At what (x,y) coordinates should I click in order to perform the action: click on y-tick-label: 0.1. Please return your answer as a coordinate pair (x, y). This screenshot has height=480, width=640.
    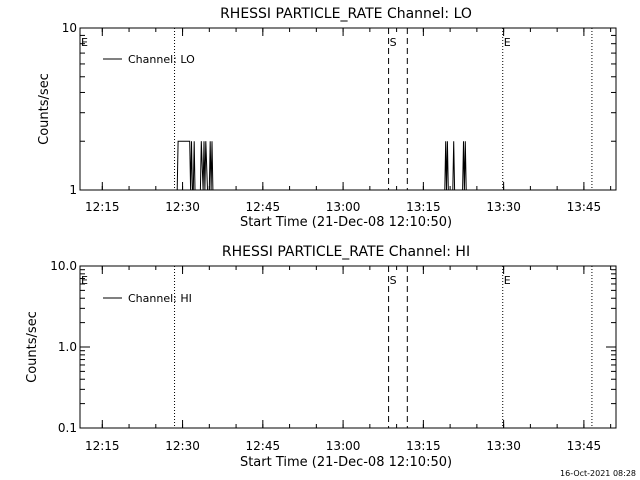
    Looking at the image, I should click on (67, 428).